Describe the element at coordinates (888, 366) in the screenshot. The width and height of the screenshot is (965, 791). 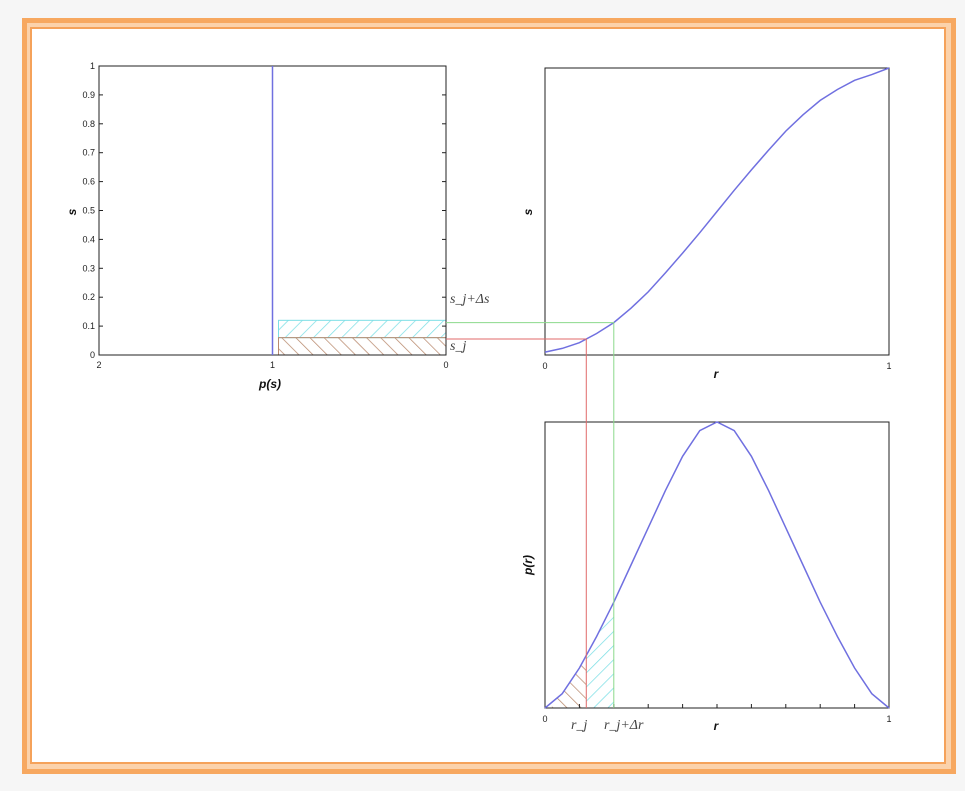
I see `sr-x-tick-label: 1` at that location.